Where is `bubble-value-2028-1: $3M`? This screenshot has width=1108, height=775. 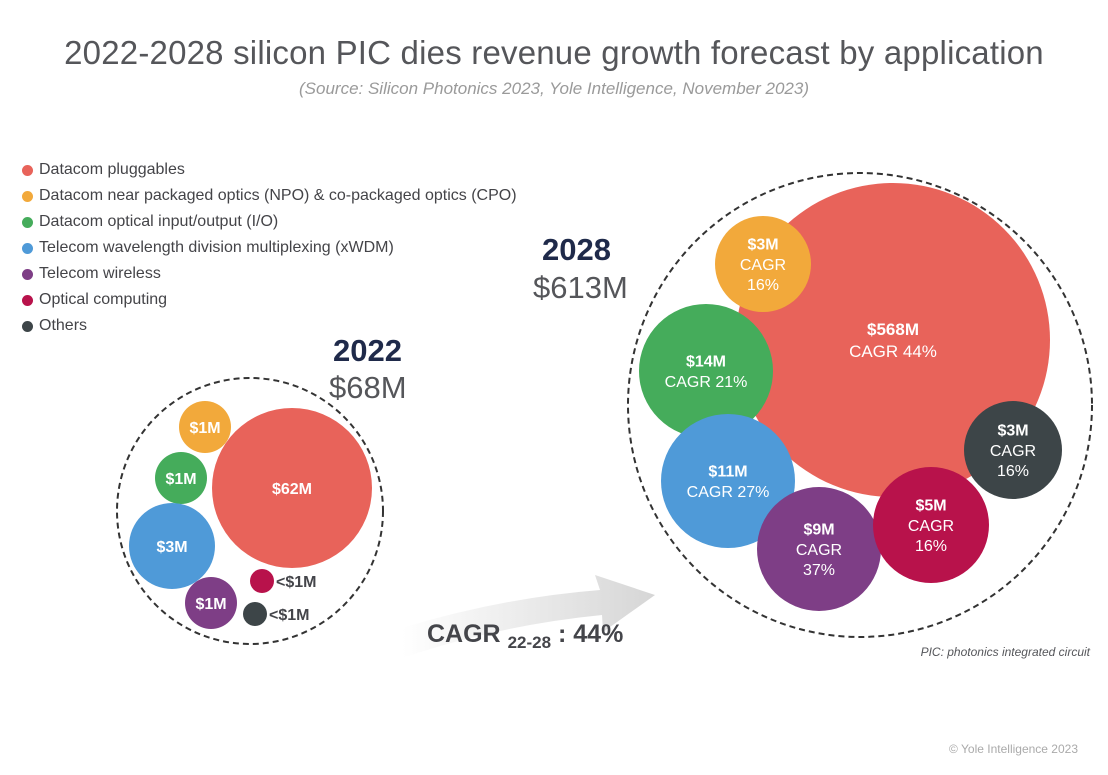 bubble-value-2028-1: $3M is located at coordinates (762, 244).